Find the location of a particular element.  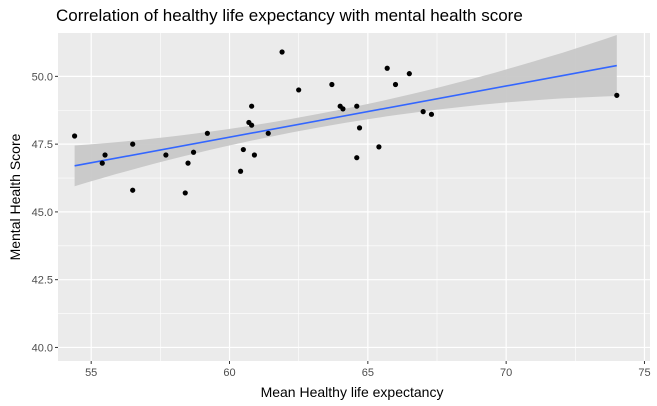

y-tick-label: 40.0 is located at coordinates (42, 348).